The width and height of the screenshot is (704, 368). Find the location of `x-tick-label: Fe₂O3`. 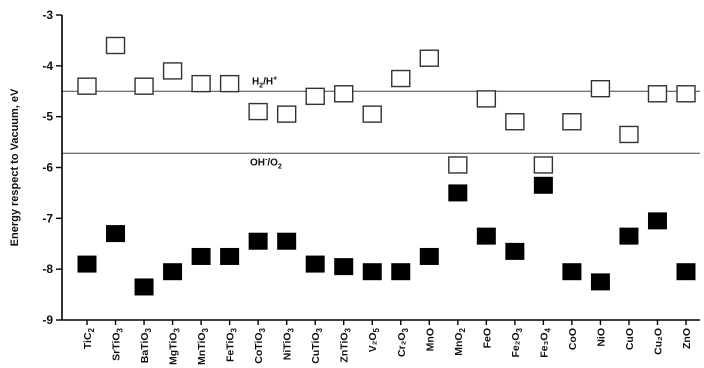

x-tick-label: Fe₂O3 is located at coordinates (517, 342).